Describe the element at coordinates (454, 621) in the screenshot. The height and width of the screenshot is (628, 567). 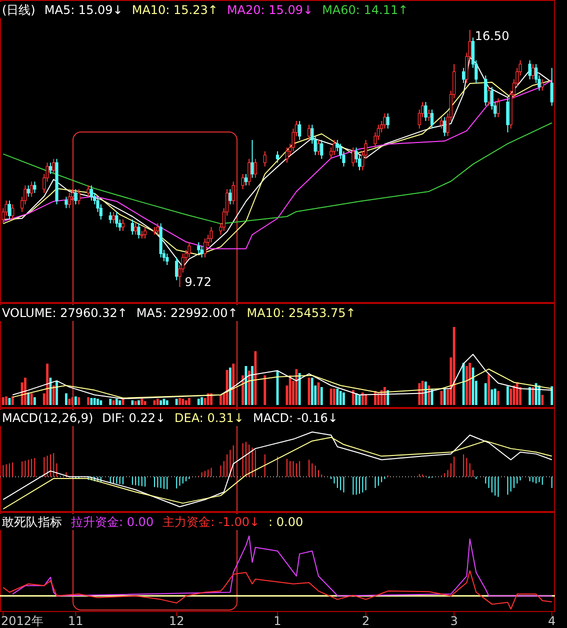
I see `x-tick-label: 3` at that location.